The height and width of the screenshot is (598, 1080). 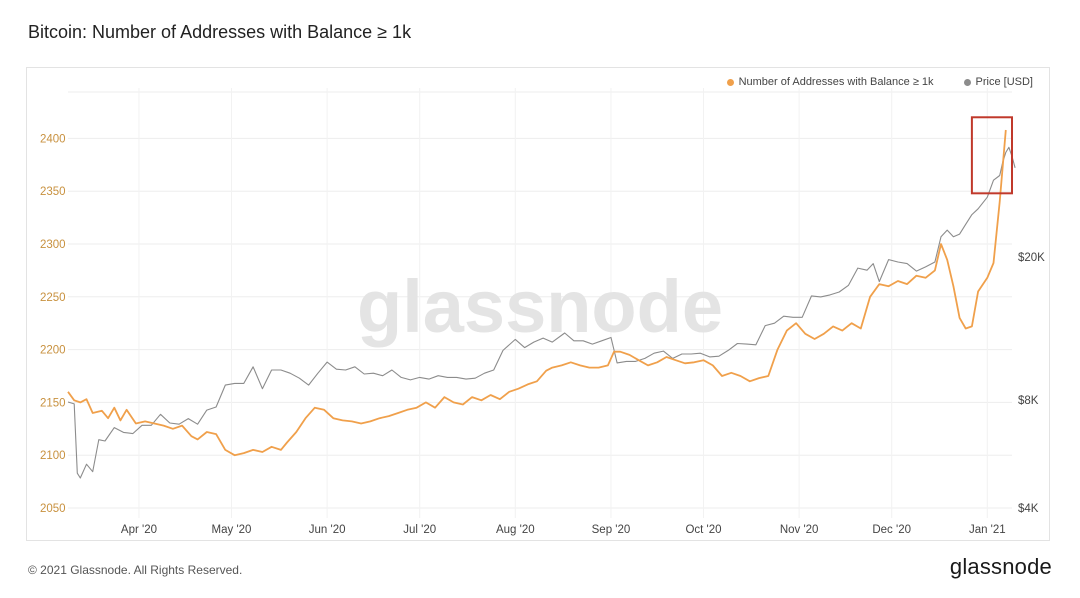 What do you see at coordinates (1000, 566) in the screenshot?
I see `glassnode-logo: glassnode` at bounding box center [1000, 566].